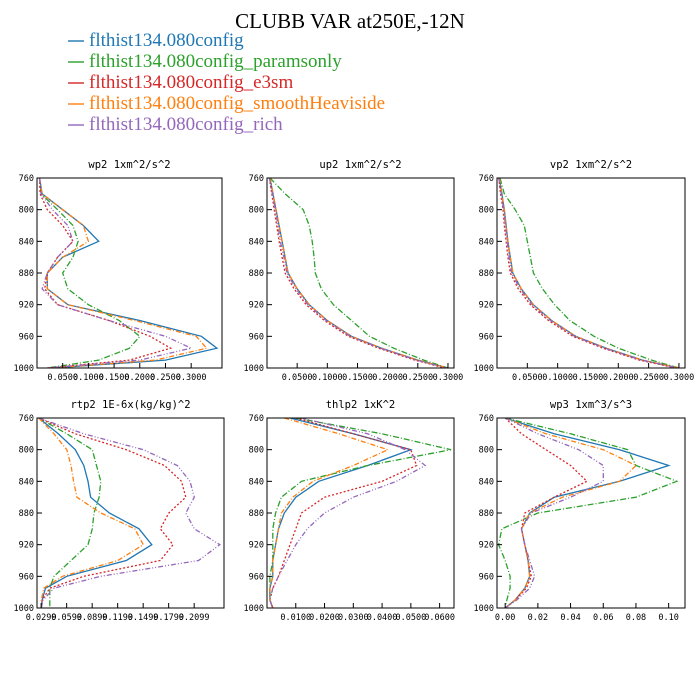  I want to click on x-tick-label: 0.10, so click(668, 618).